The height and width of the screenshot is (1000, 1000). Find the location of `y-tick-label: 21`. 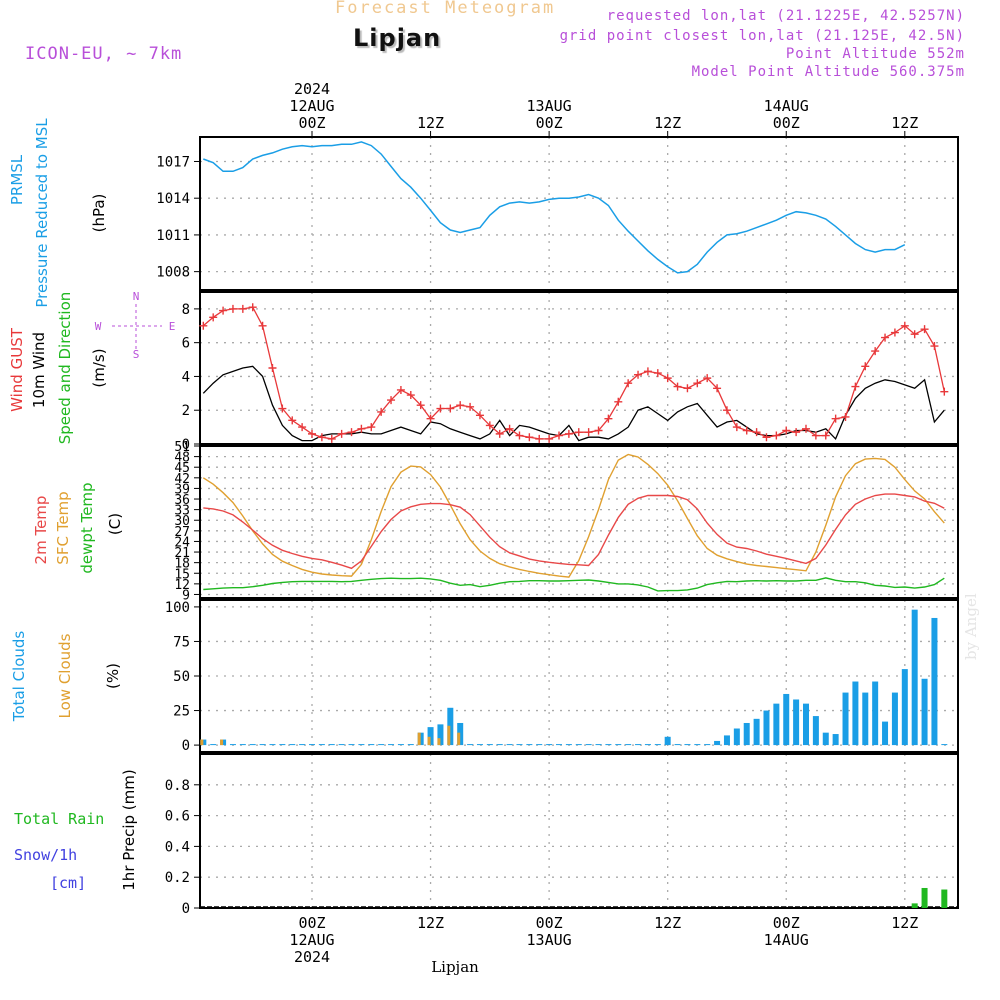

y-tick-label: 21 is located at coordinates (182, 553).